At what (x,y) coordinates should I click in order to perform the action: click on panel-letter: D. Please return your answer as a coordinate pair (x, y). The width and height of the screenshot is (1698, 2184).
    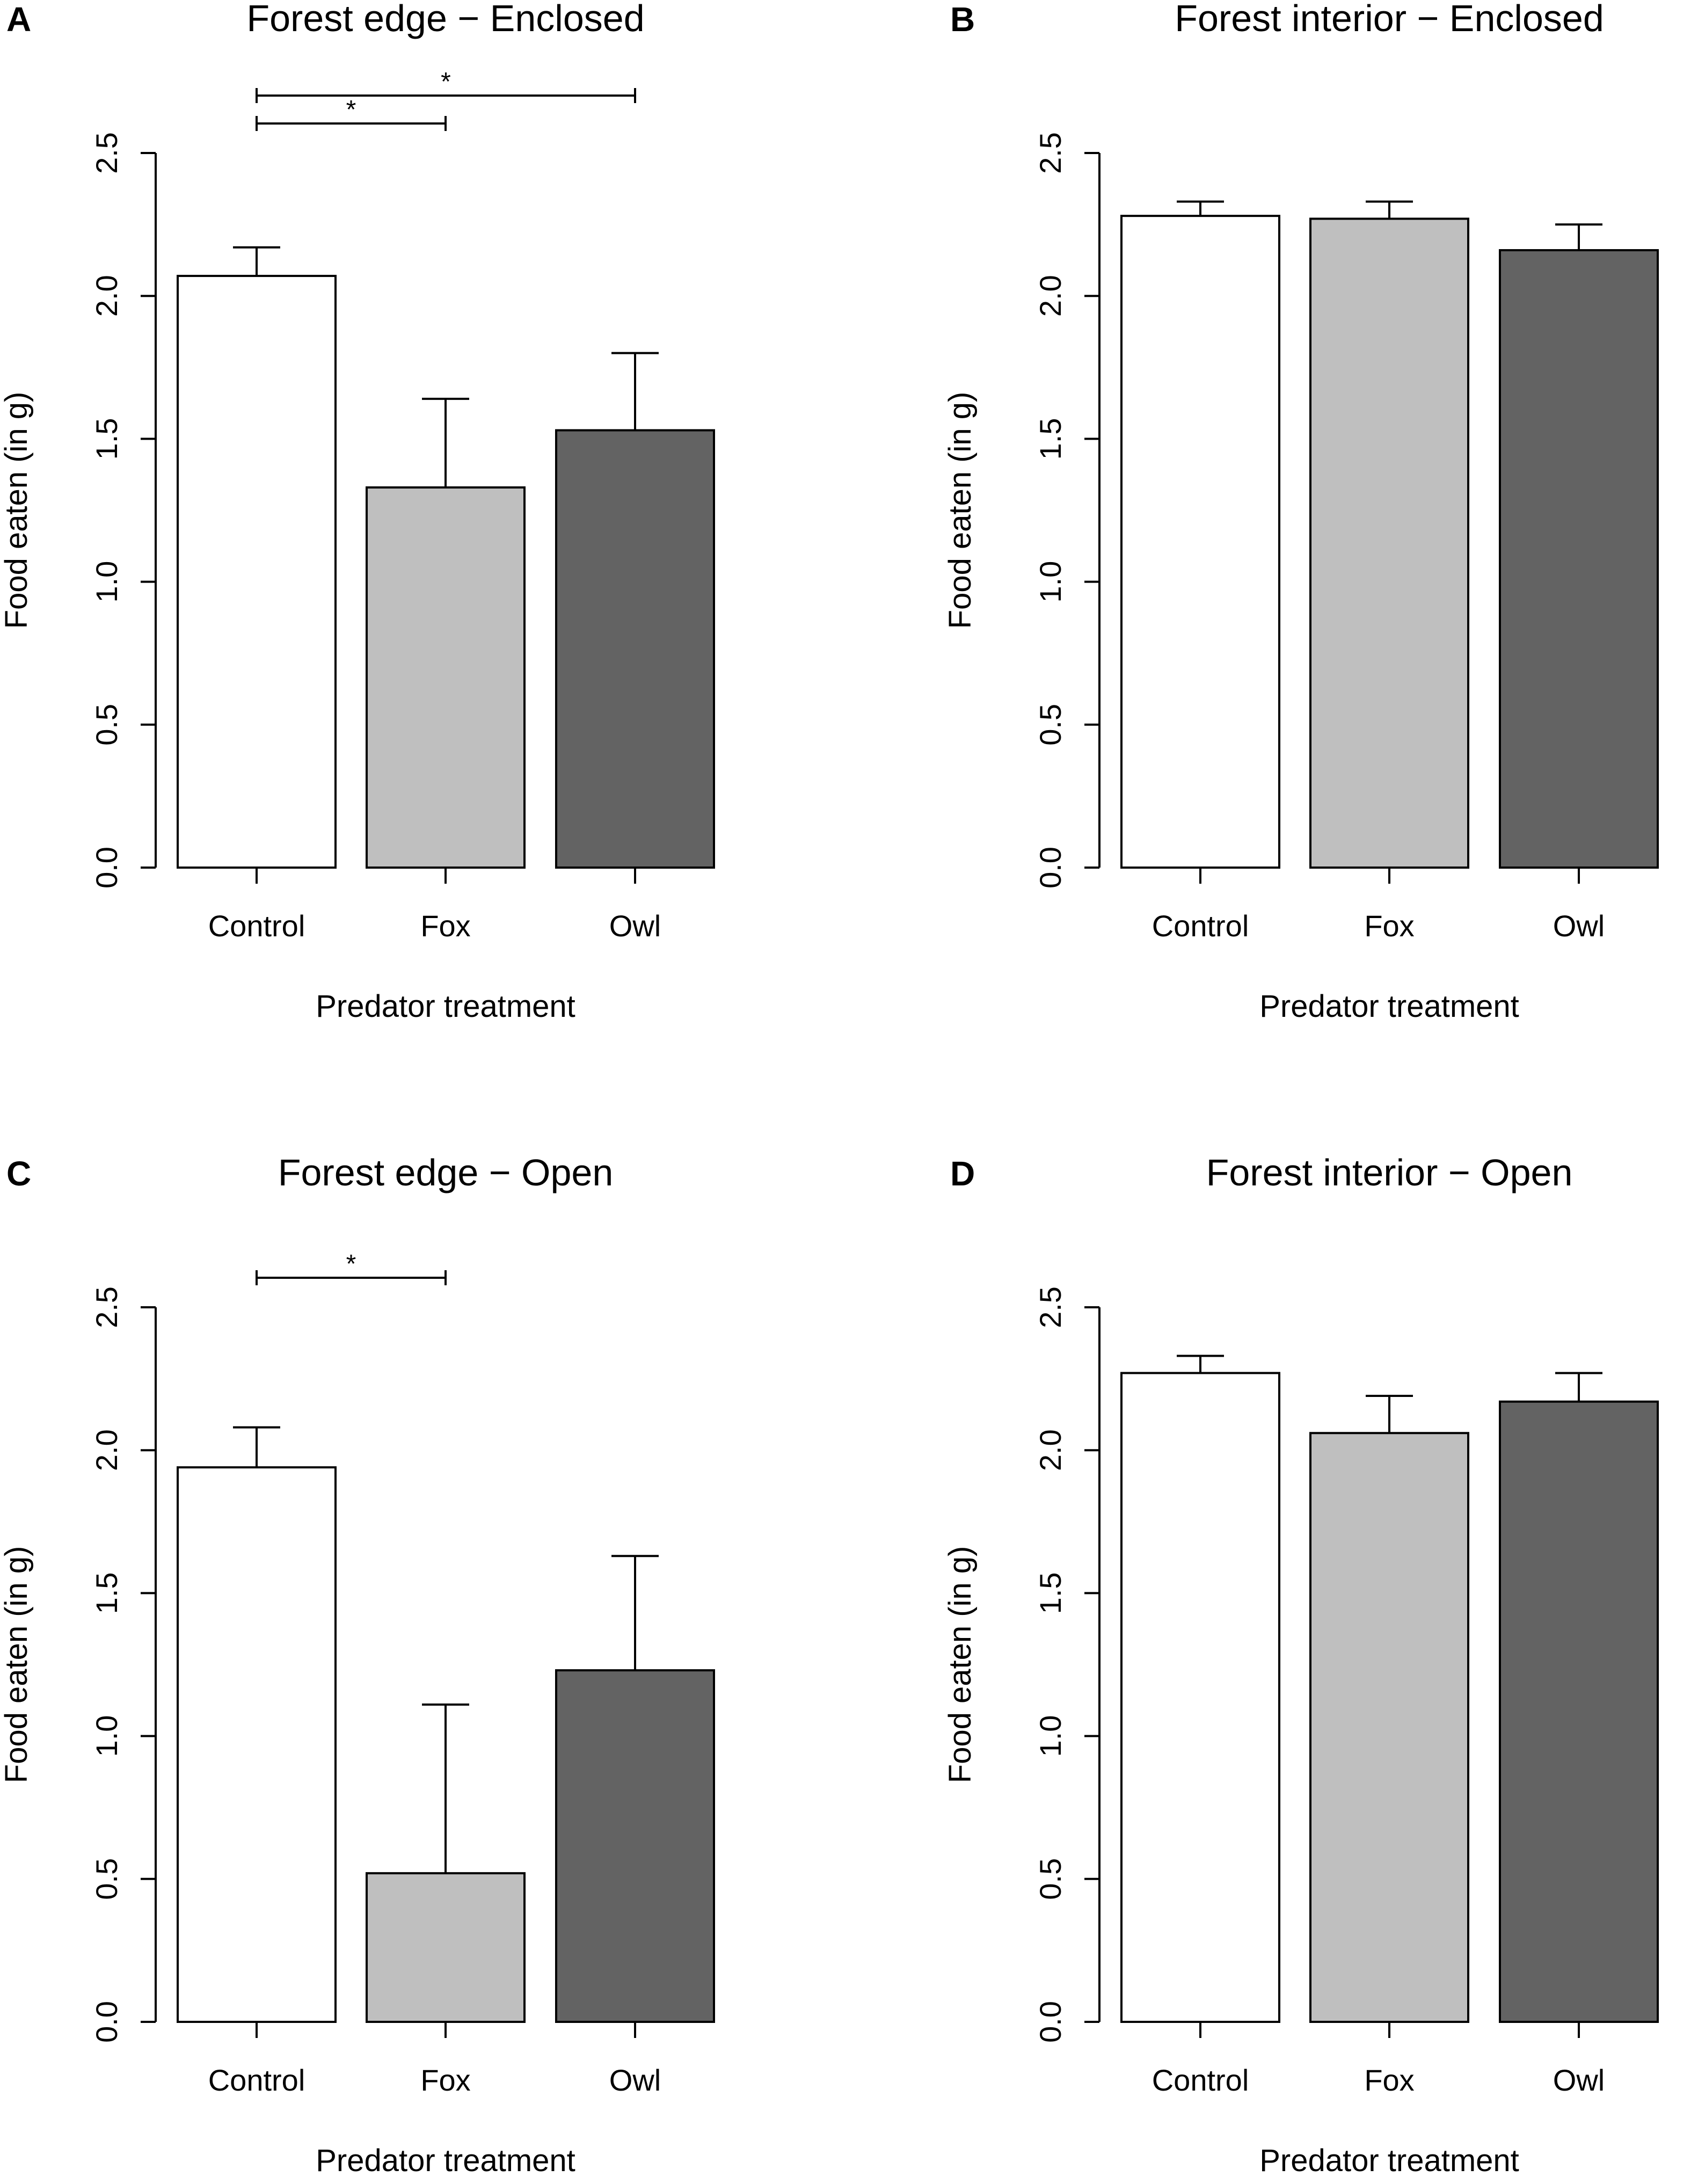
    Looking at the image, I should click on (962, 1173).